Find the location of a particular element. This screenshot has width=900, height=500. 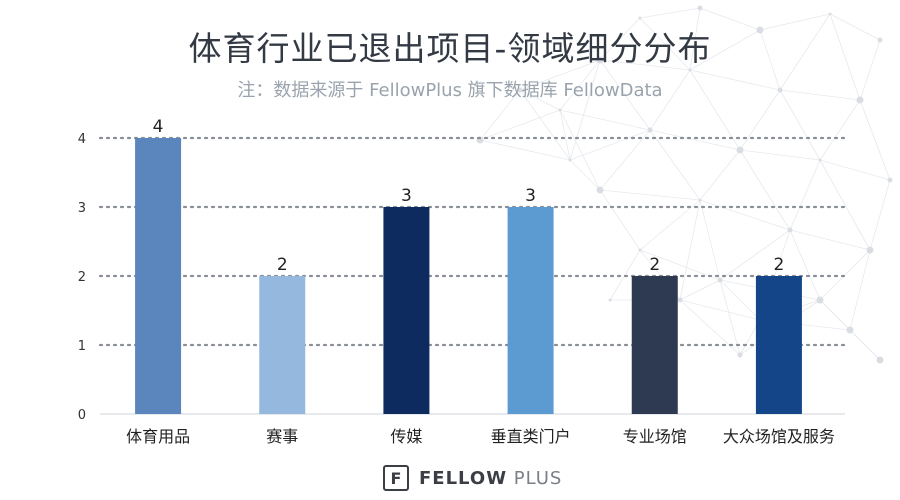

brand-strong: FELLOW is located at coordinates (463, 478).